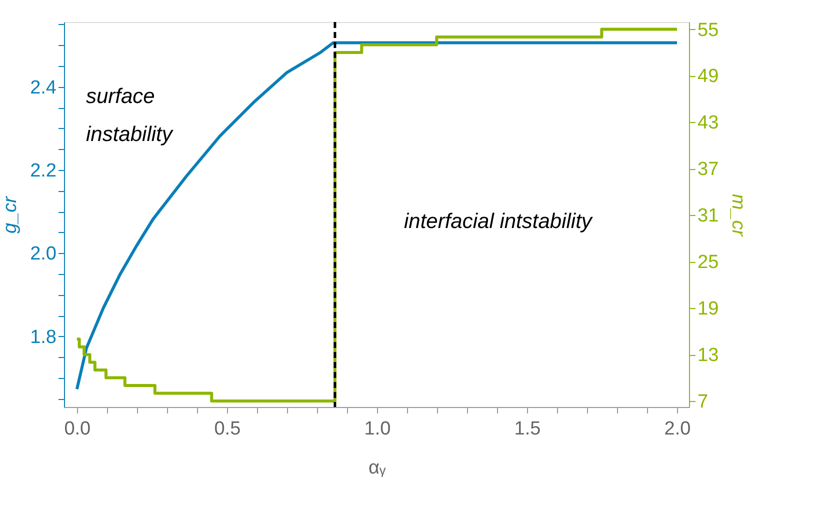 The image size is (834, 511). I want to click on y2-tick-label: 49, so click(708, 77).